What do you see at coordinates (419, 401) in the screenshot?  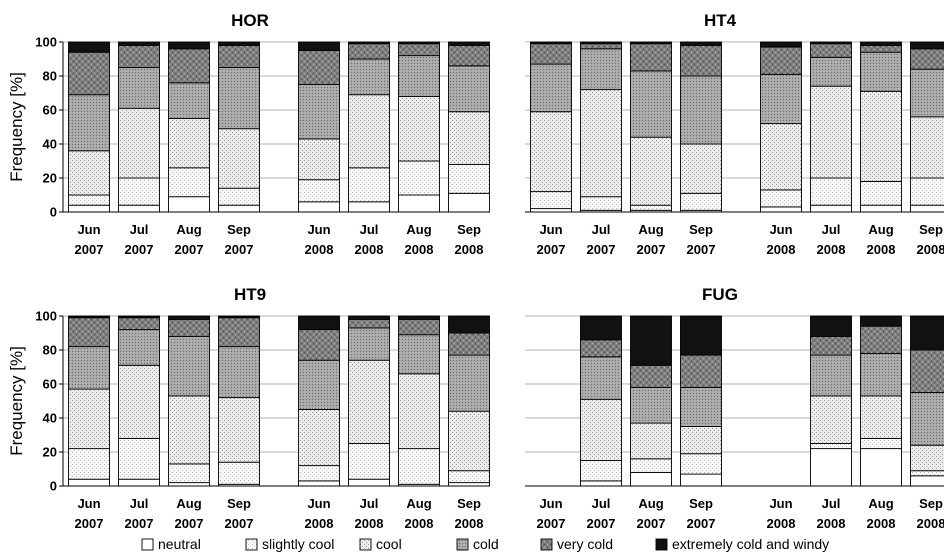 I see `bar-aug-2008` at bounding box center [419, 401].